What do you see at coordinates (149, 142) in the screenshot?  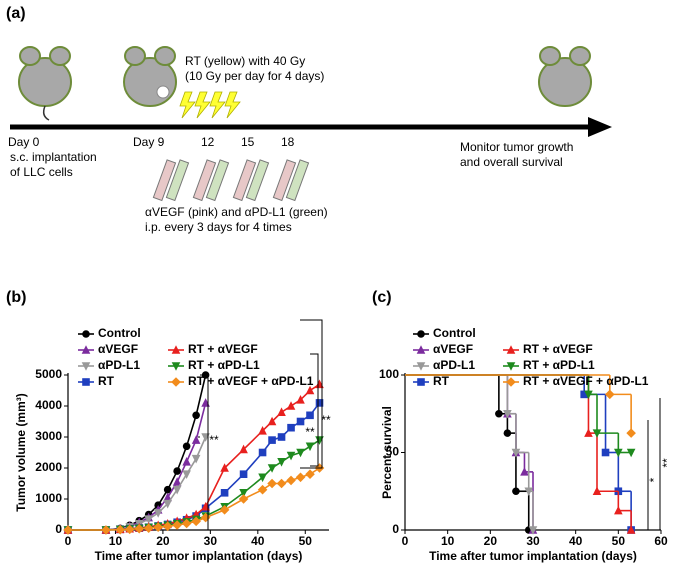 I see `day-label: Day 9` at bounding box center [149, 142].